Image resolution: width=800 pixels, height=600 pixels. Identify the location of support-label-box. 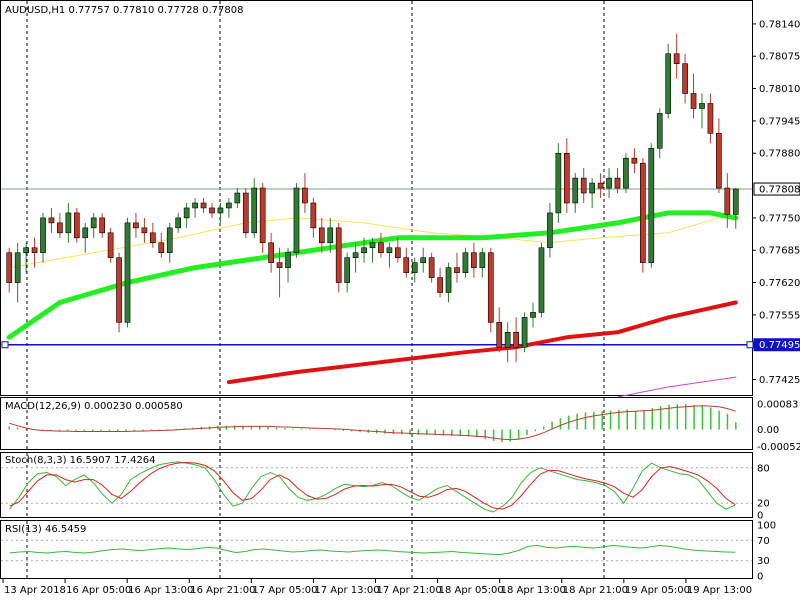
(776, 345).